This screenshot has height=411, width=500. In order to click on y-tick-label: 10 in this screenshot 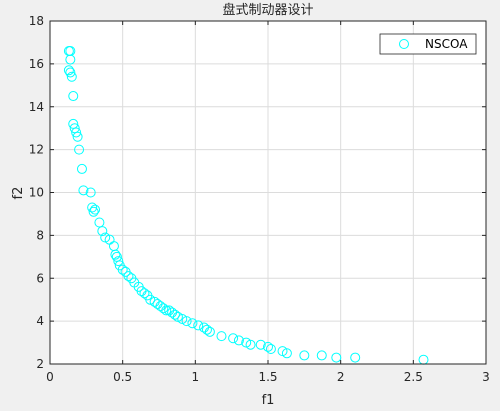, I will do `click(36, 193)`.